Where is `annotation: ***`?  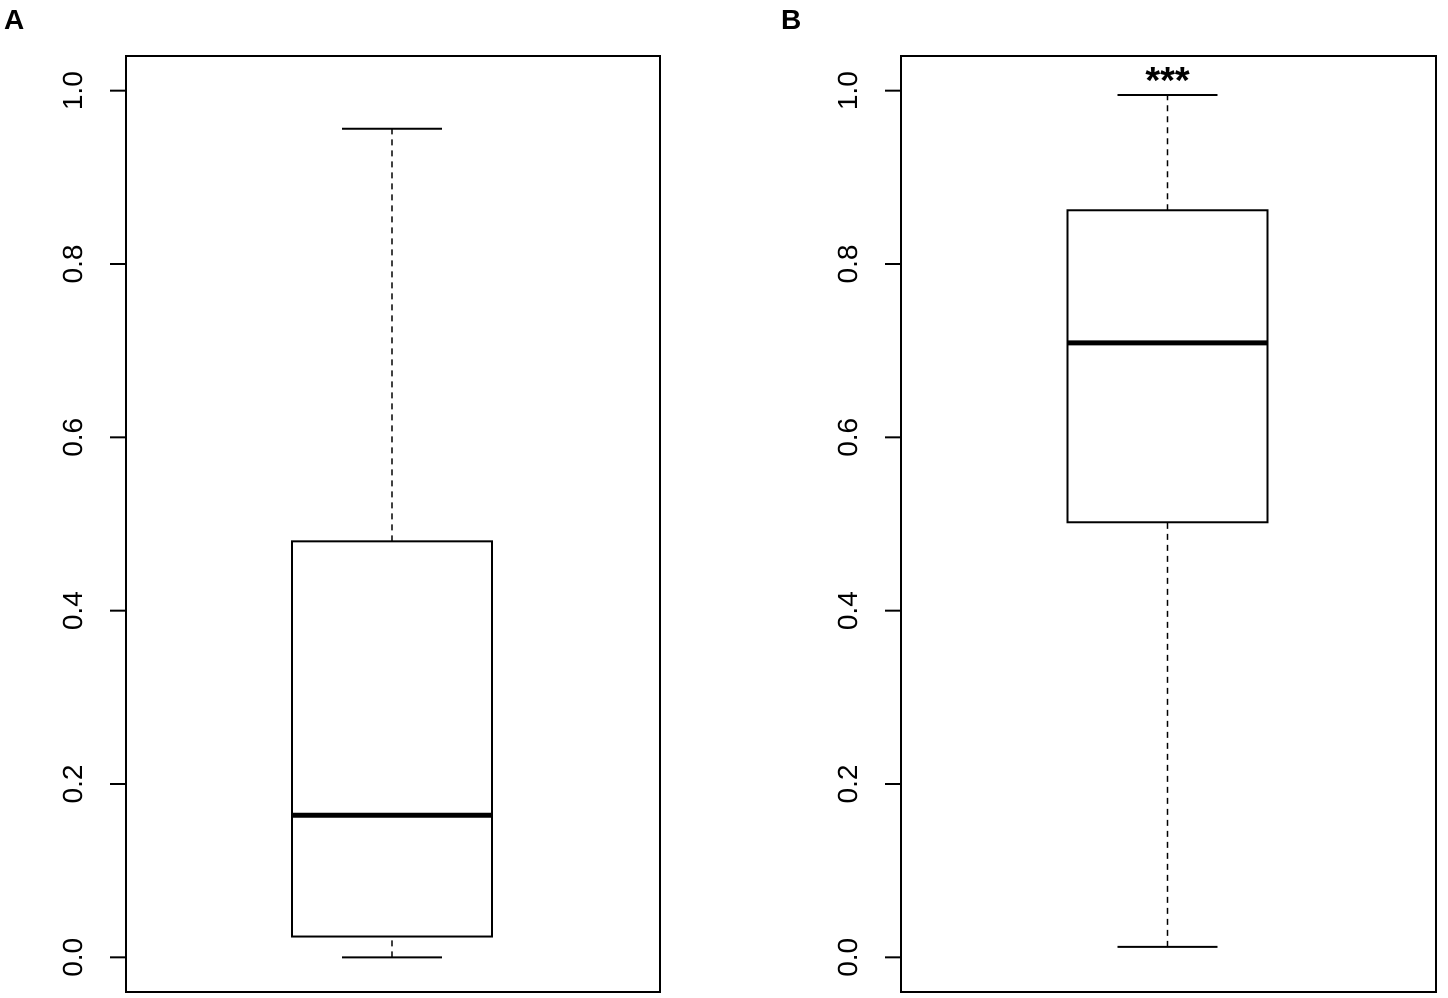 annotation: *** is located at coordinates (1167, 81).